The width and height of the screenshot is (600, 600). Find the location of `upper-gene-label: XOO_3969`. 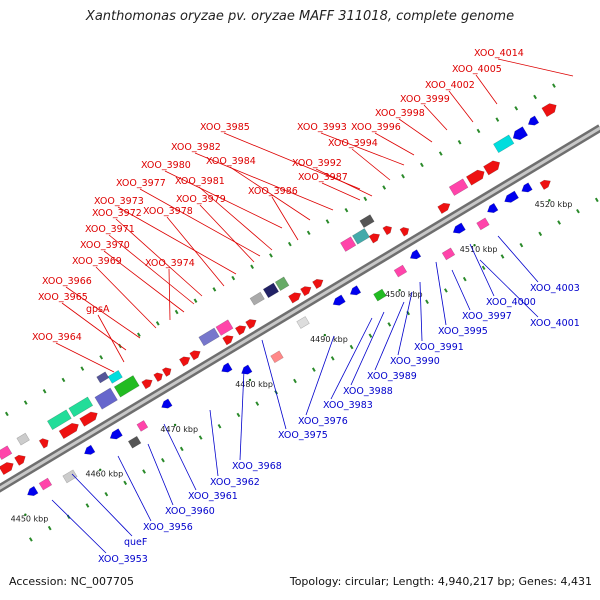

upper-gene-label: XOO_3969 is located at coordinates (97, 261).